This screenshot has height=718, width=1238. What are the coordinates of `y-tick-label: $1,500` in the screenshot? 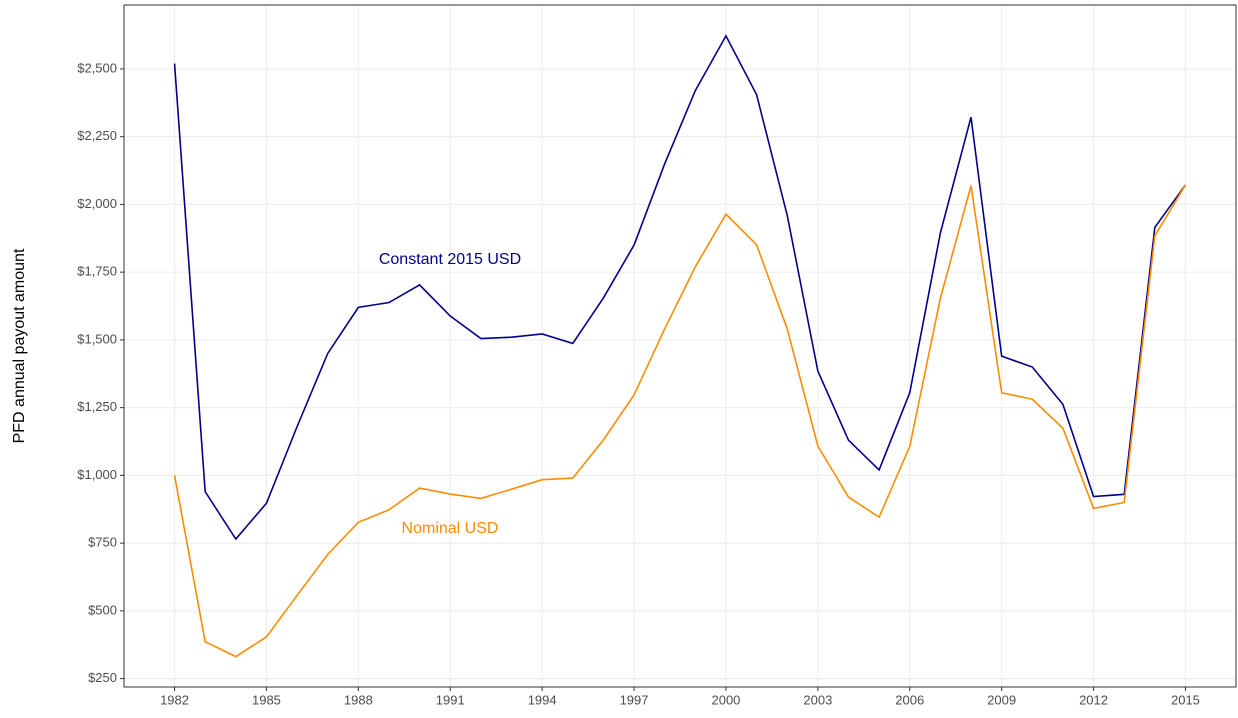 It's located at (97, 338).